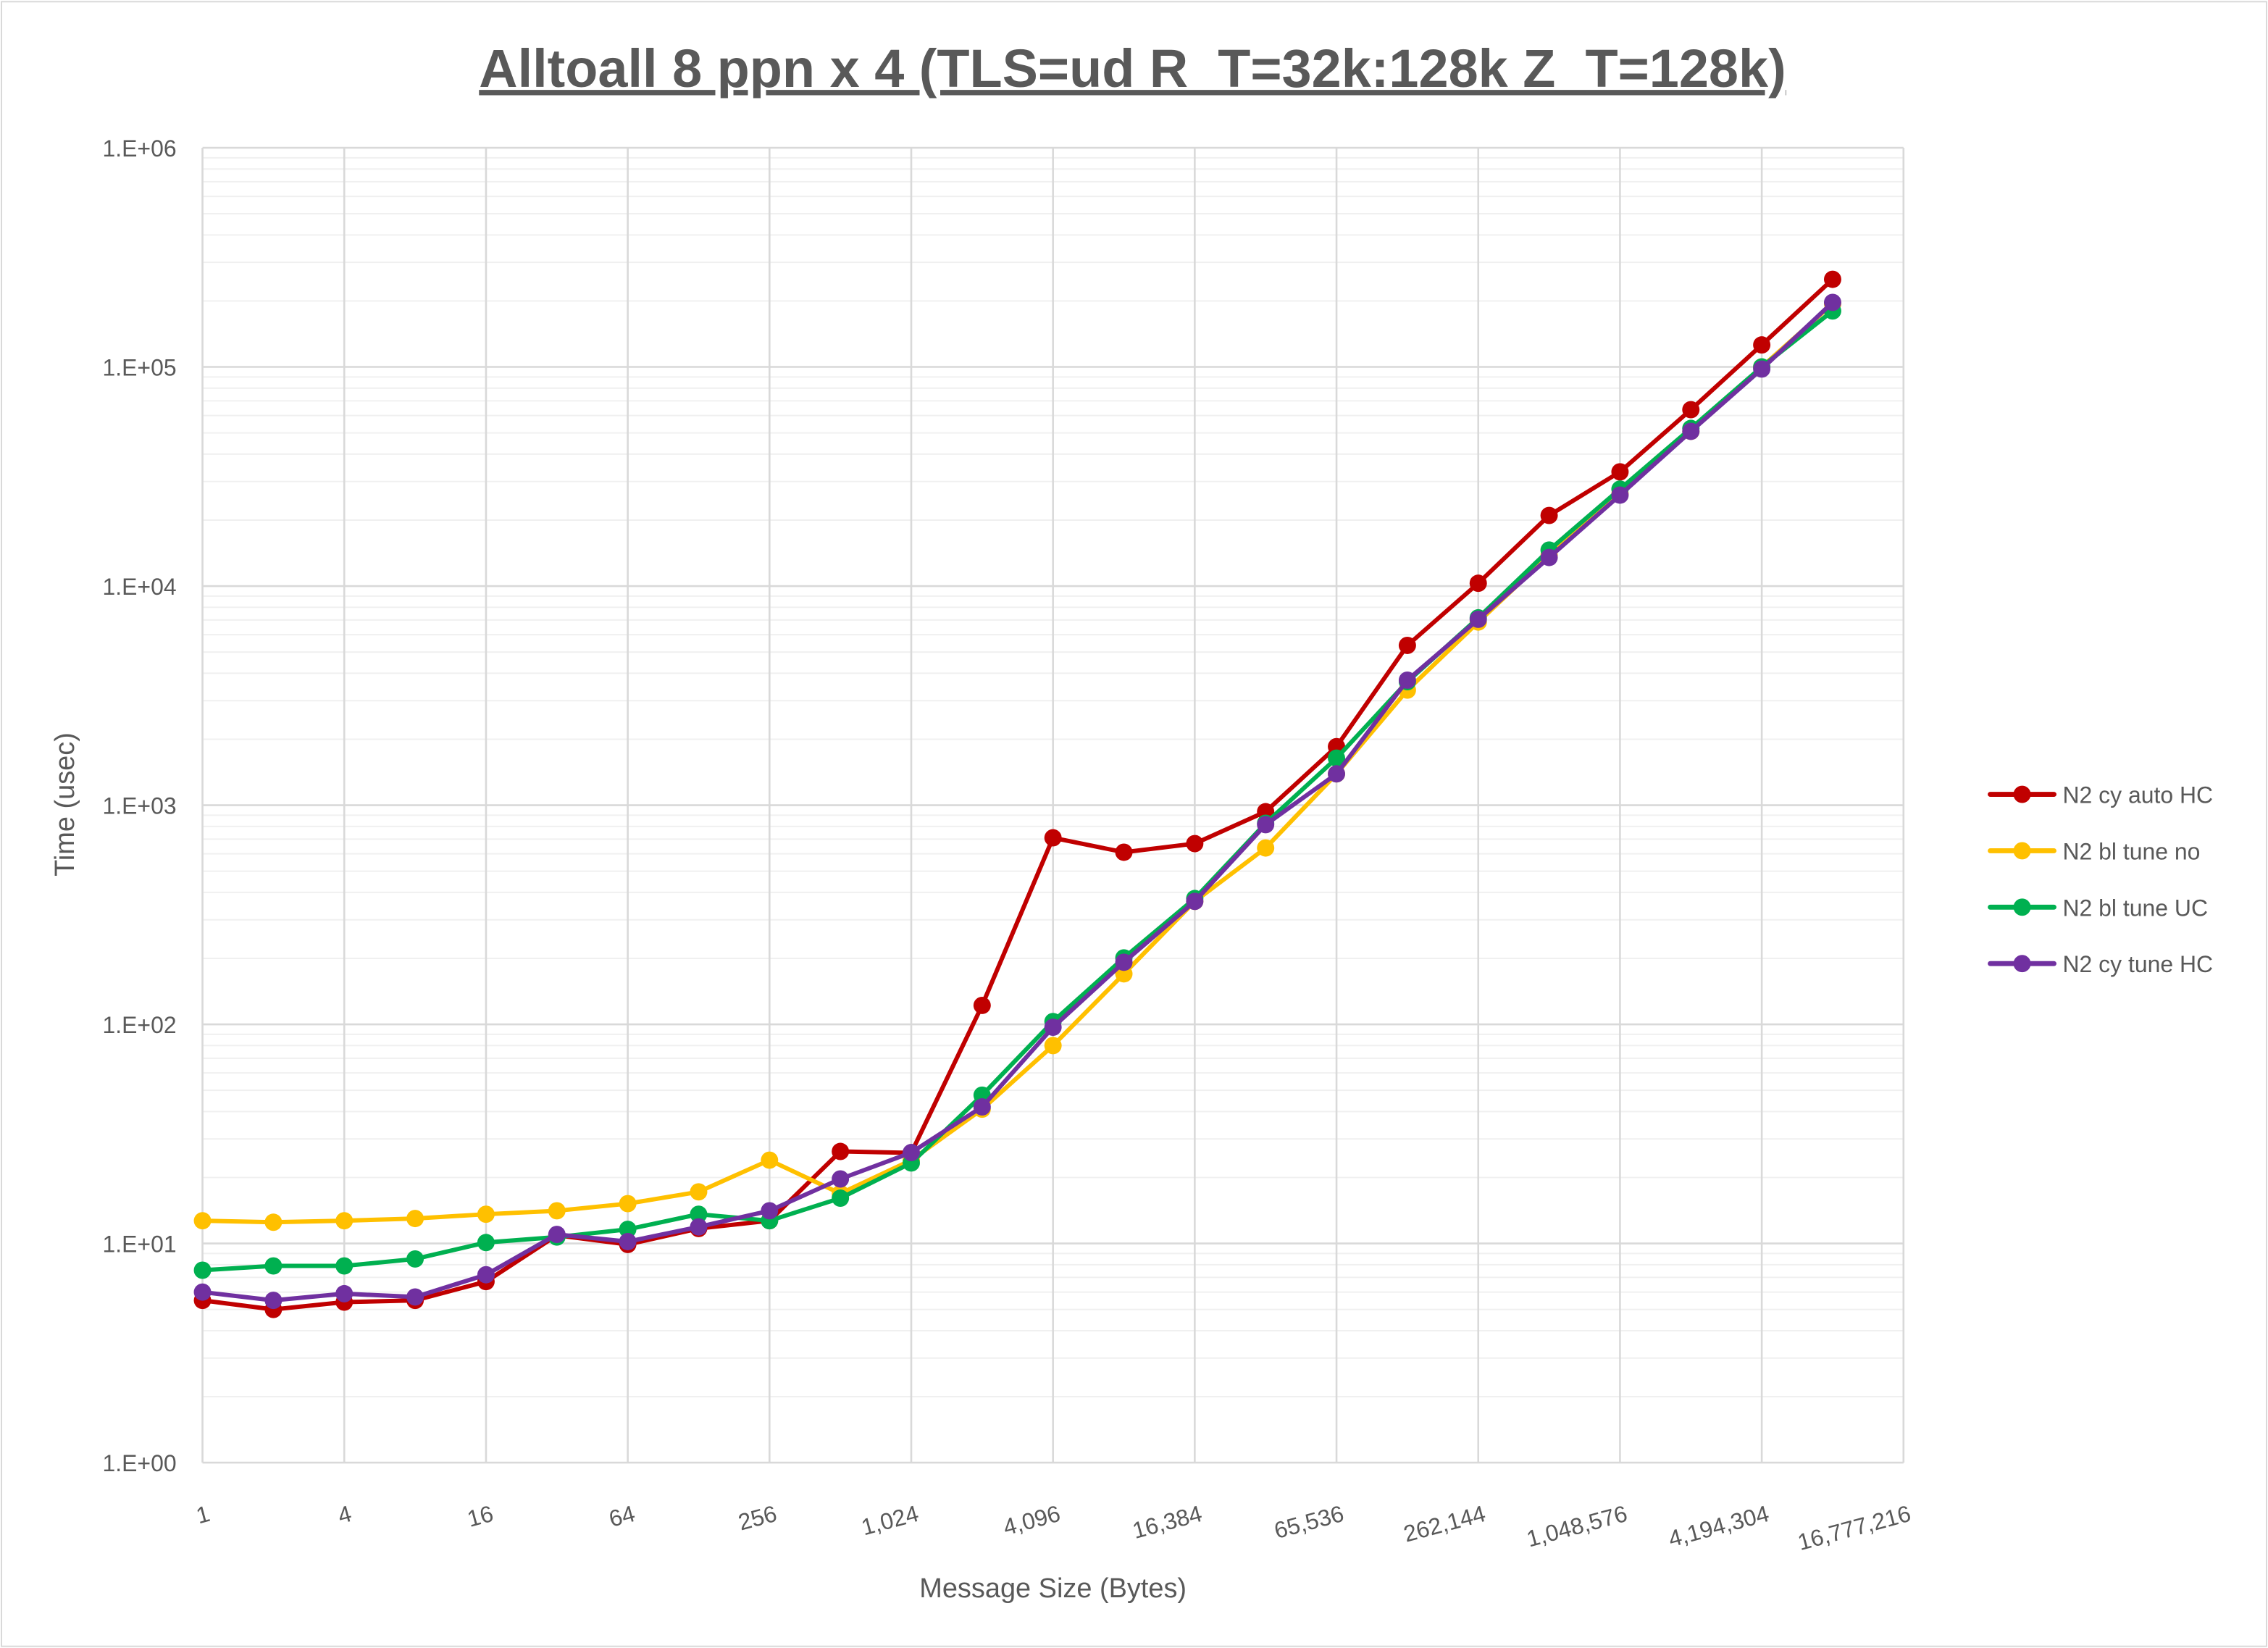 The height and width of the screenshot is (1648, 2268). I want to click on y-tick-label: 1.E+06, so click(139, 148).